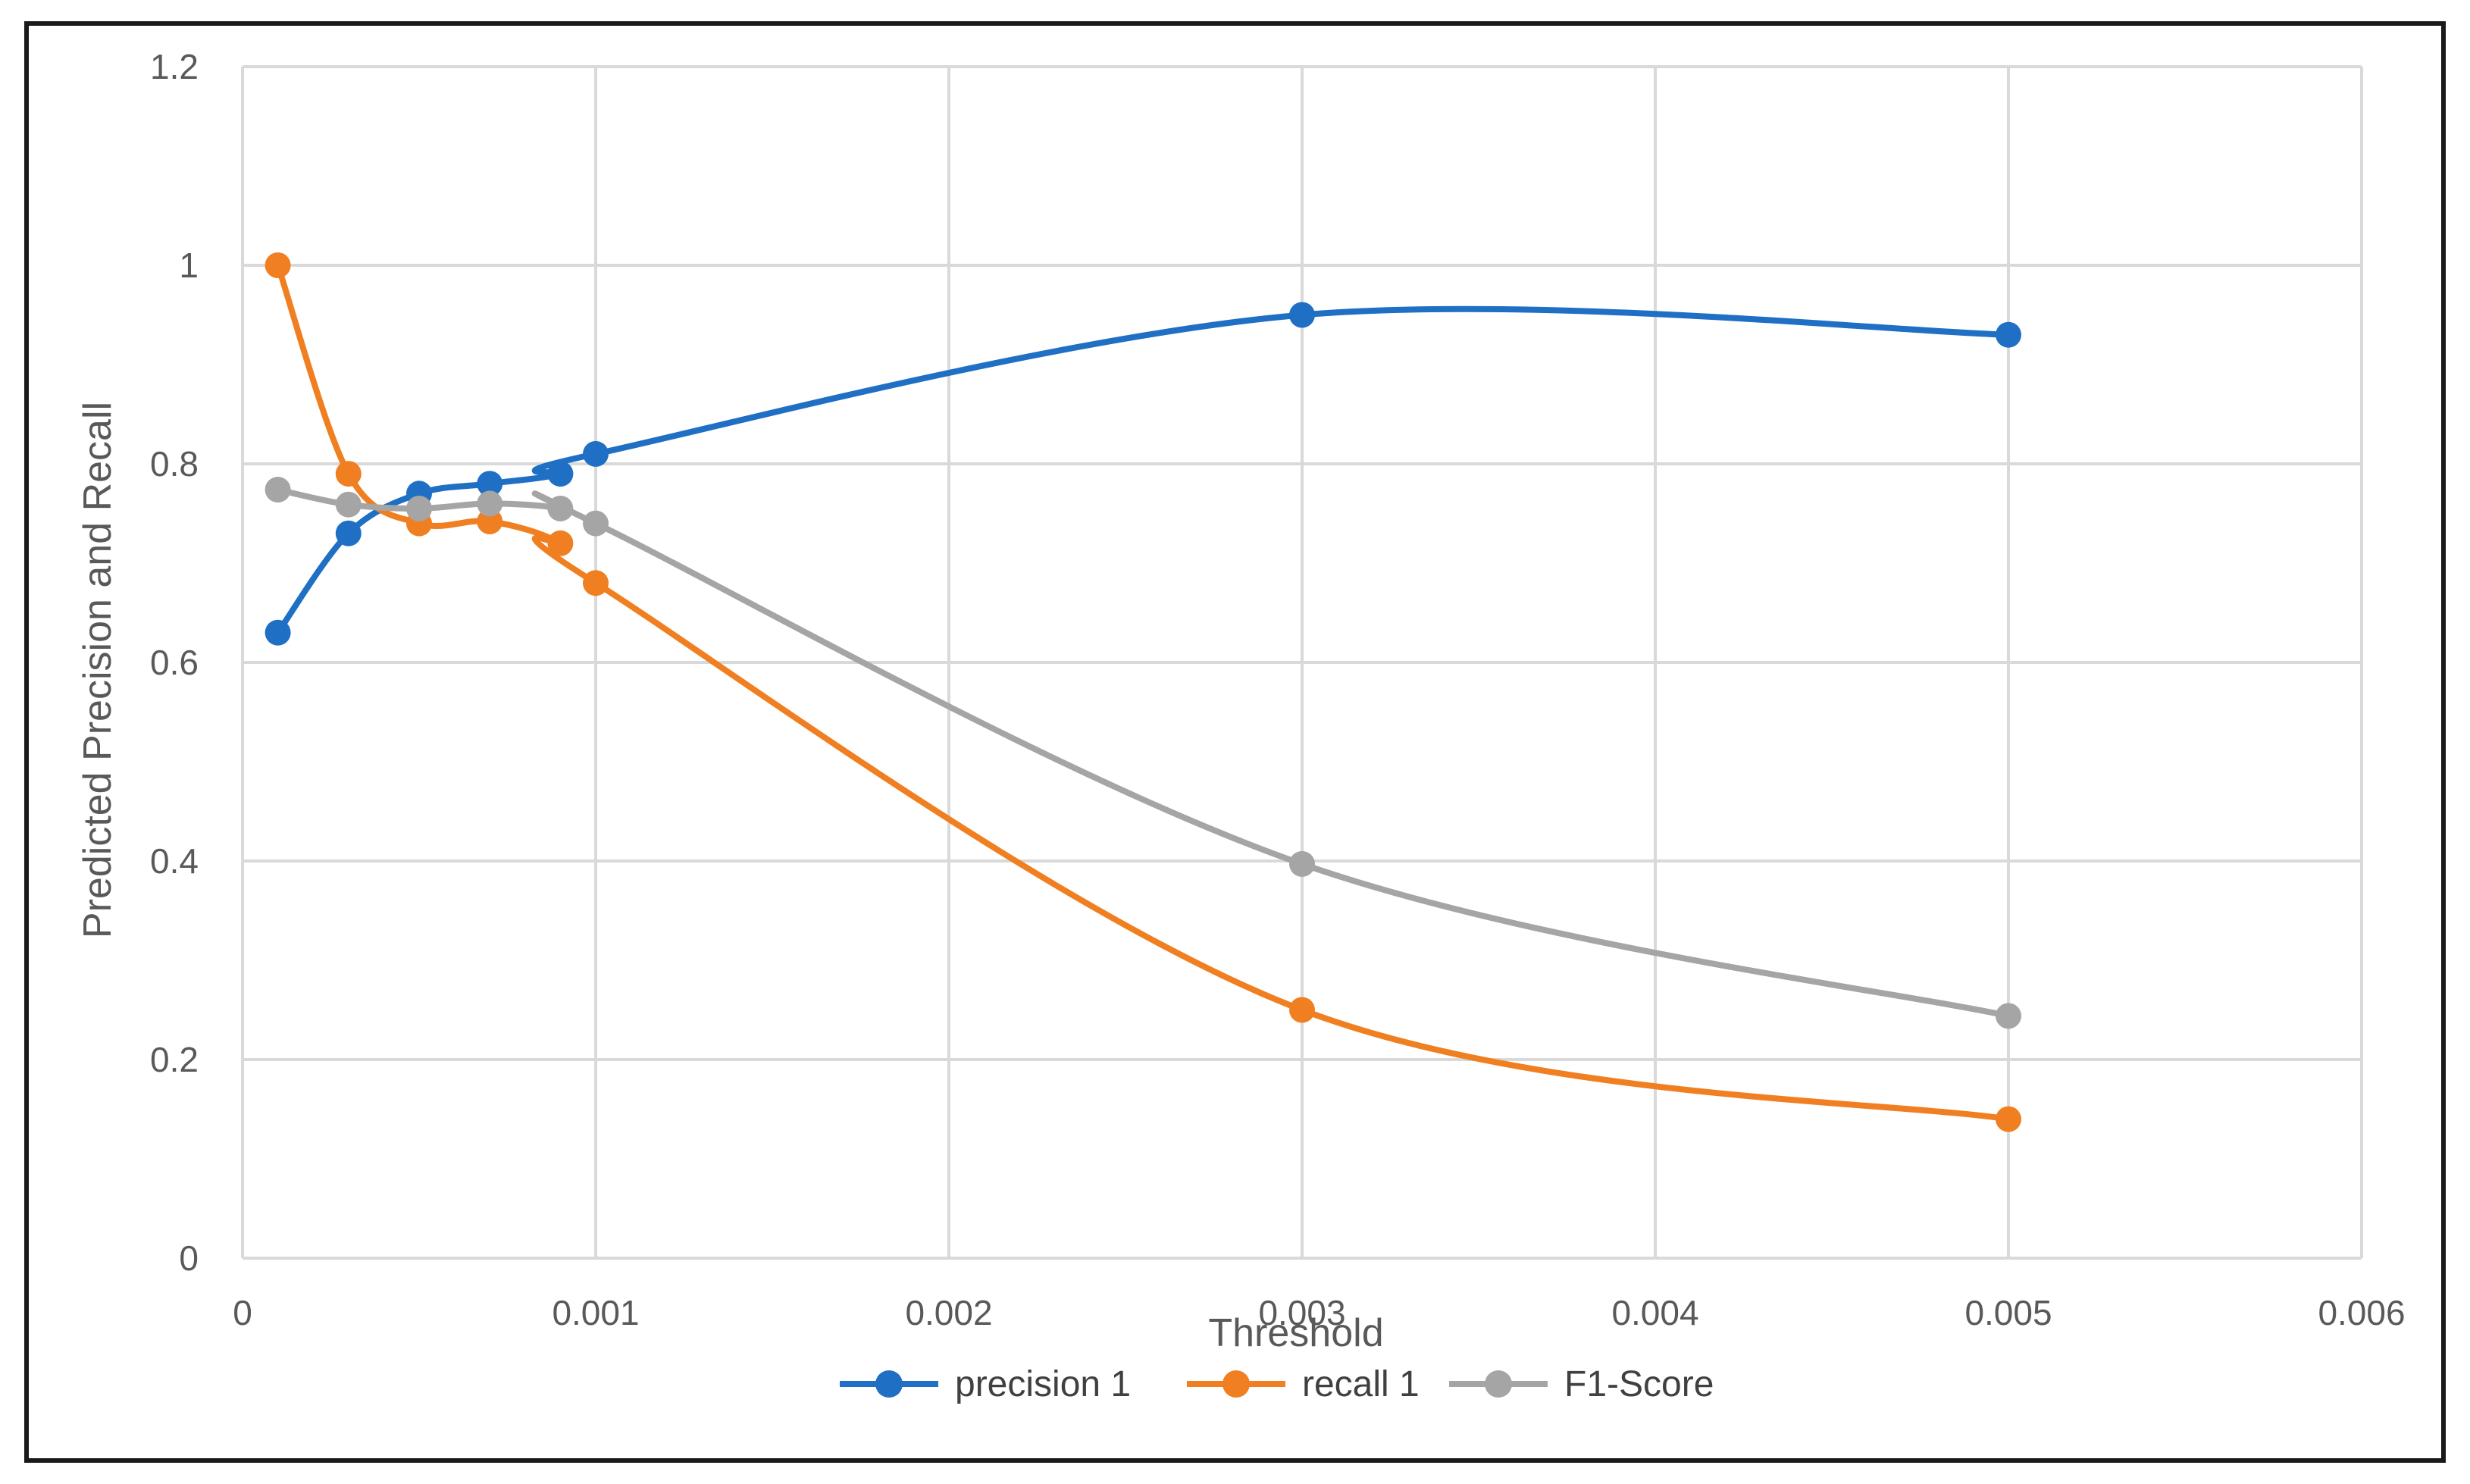 This screenshot has height=1484, width=2470. Describe the element at coordinates (189, 1258) in the screenshot. I see `y-tick-label: 0` at that location.